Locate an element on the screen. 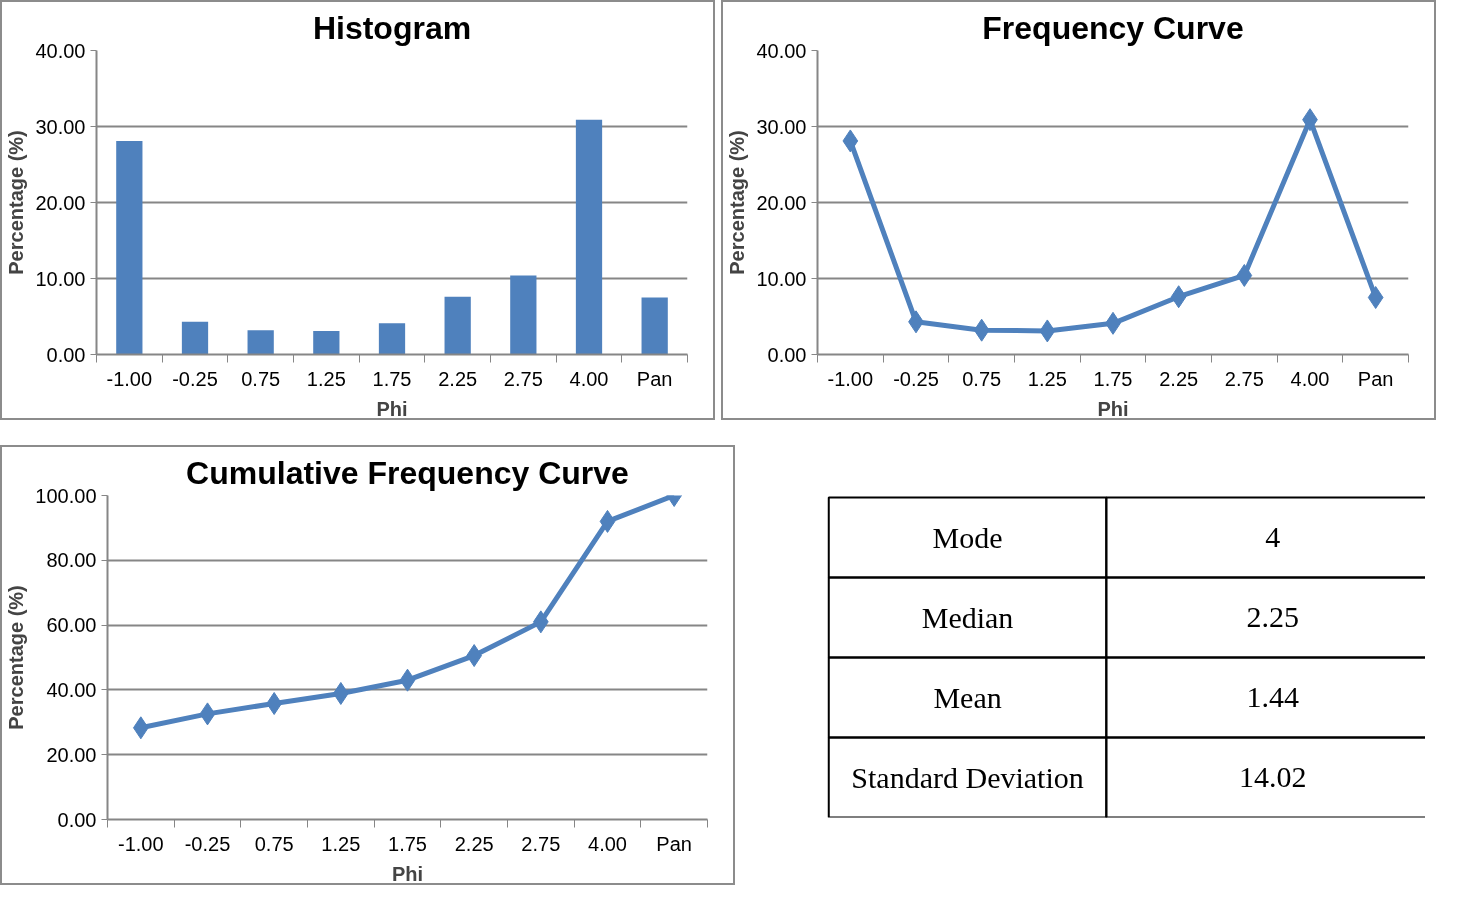  y-tick-label: 60.00 is located at coordinates (71, 625).